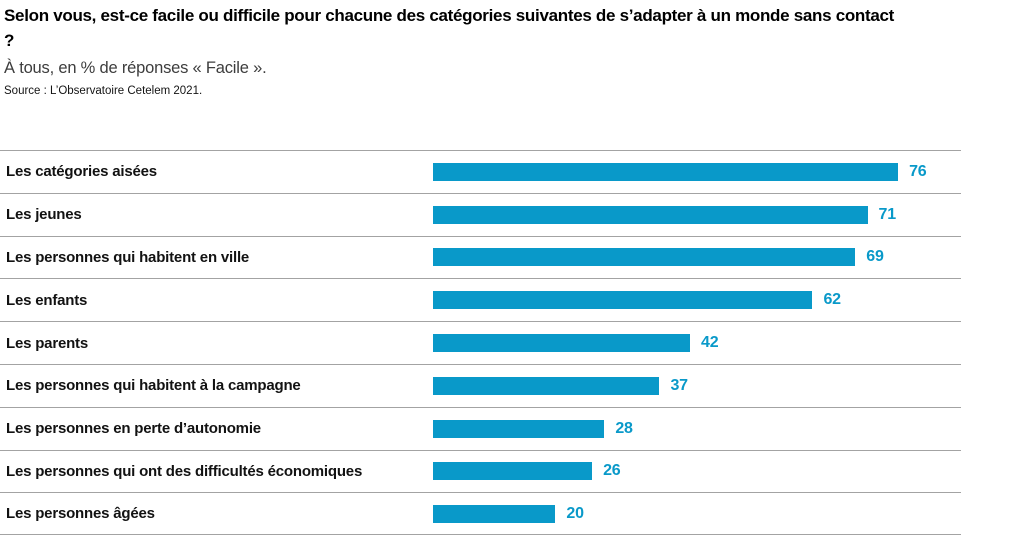 This screenshot has height=536, width=1020. Describe the element at coordinates (832, 300) in the screenshot. I see `value-label: 62` at that location.